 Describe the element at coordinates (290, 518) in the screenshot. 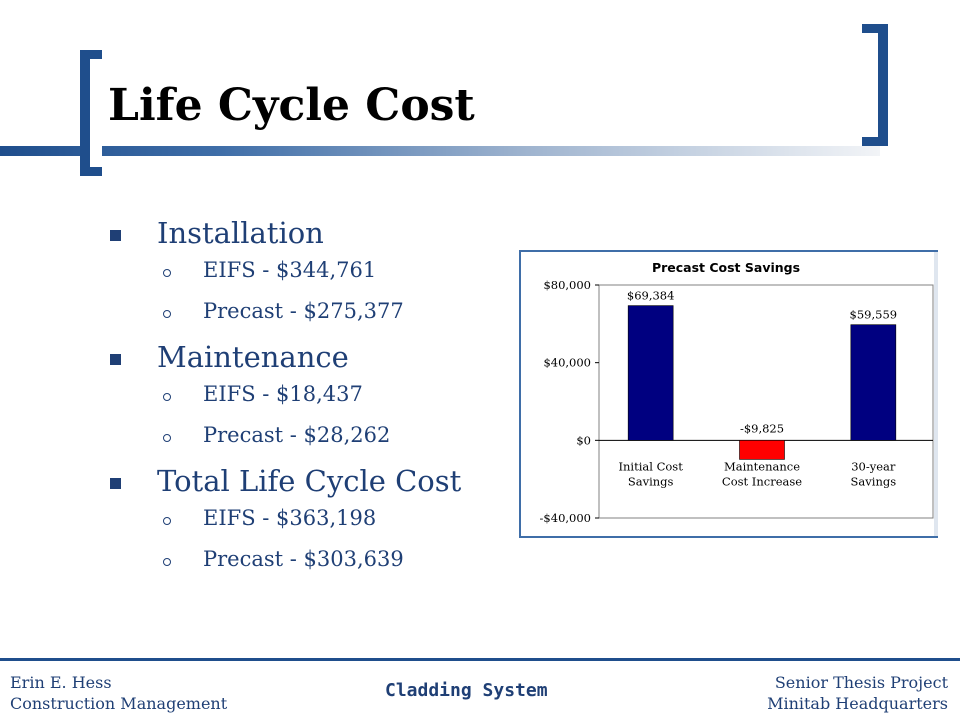

I see `sub-bullet-label: EIFS - $363,198` at that location.